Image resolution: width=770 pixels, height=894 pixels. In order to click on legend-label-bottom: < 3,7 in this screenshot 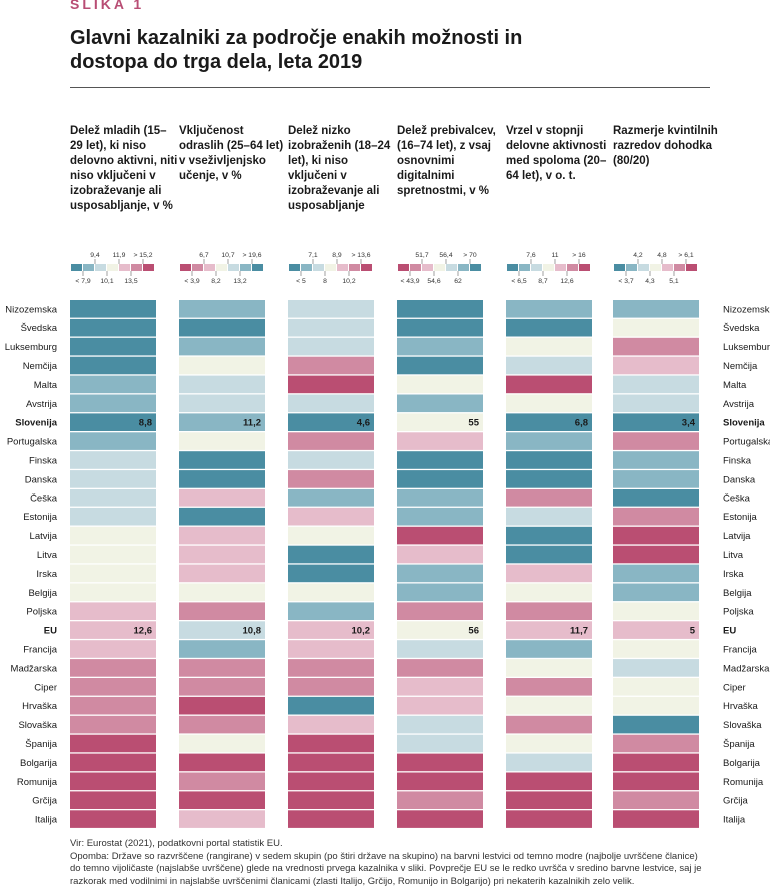, I will do `click(626, 281)`.